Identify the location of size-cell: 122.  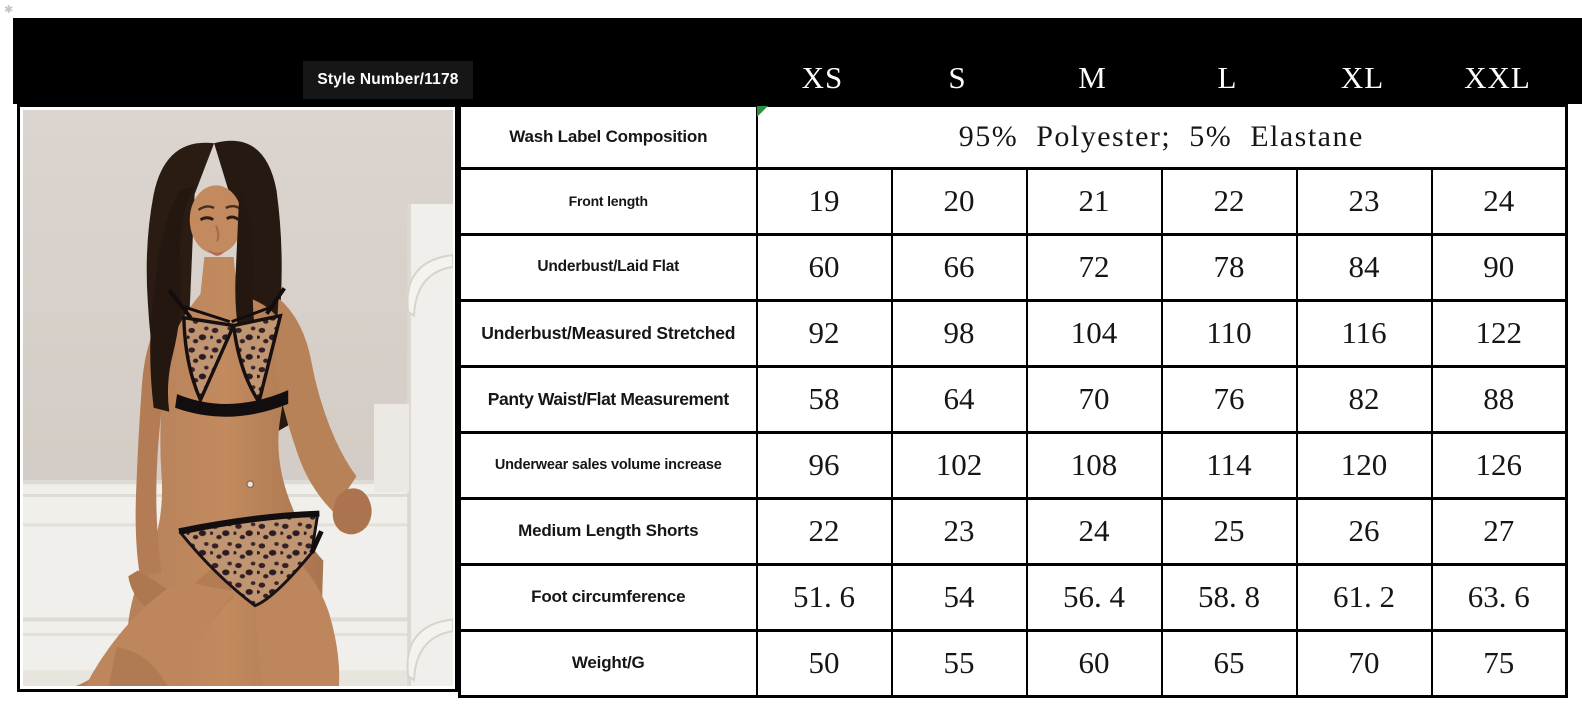
(1499, 333).